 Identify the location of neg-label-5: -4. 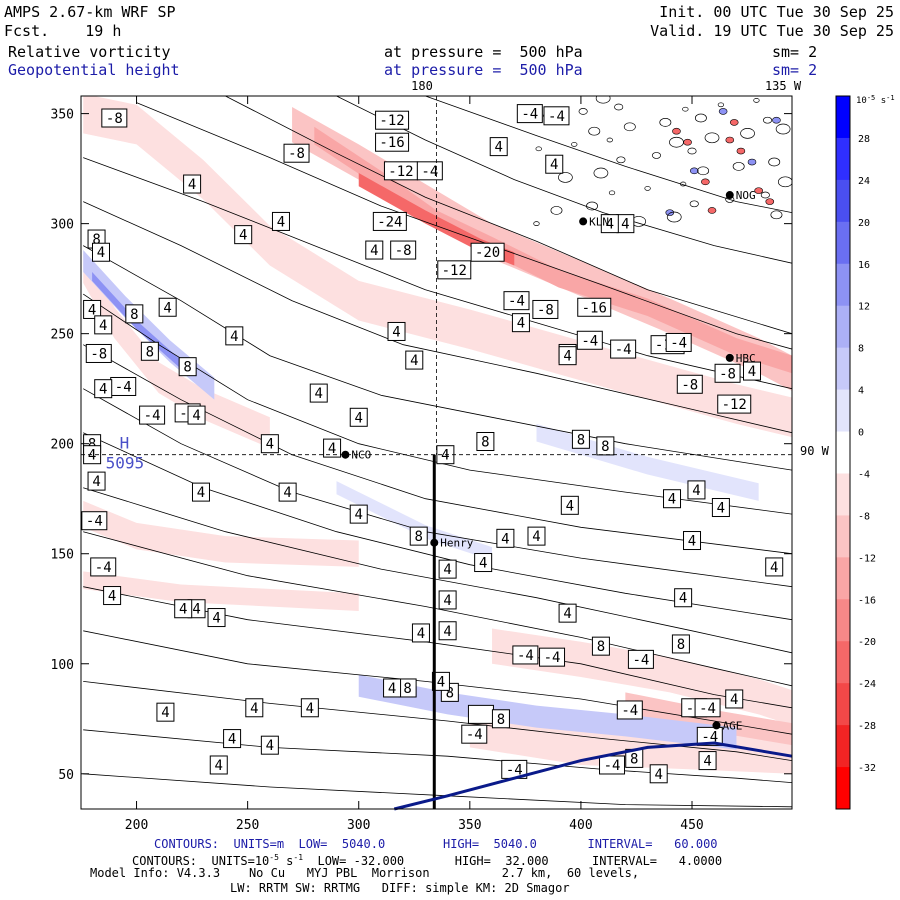
(429, 171).